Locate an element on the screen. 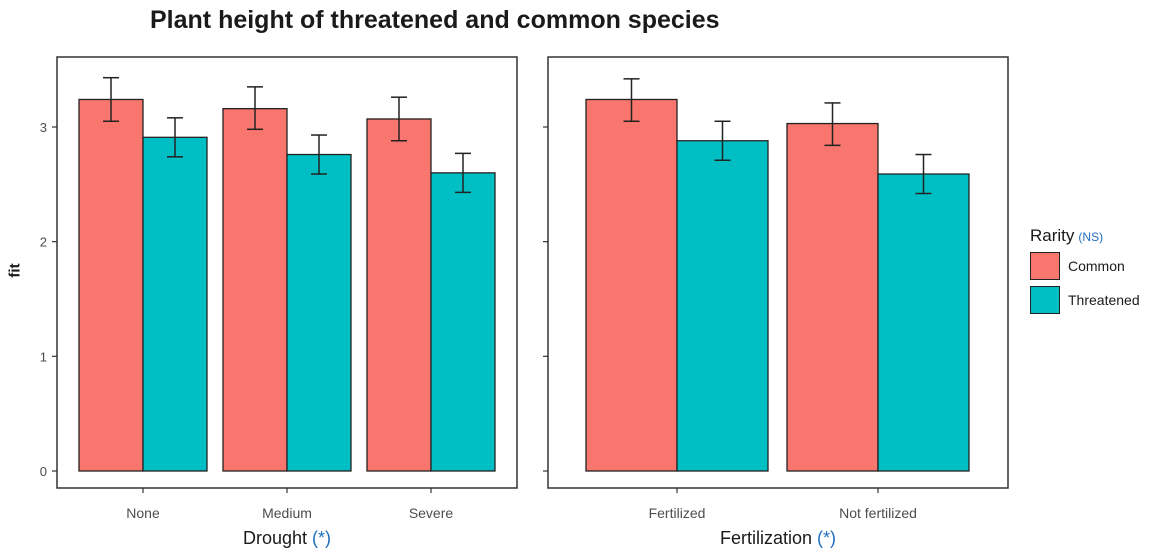 Image resolution: width=1174 pixels, height=554 pixels. x-tick-label-medium: Medium is located at coordinates (287, 513).